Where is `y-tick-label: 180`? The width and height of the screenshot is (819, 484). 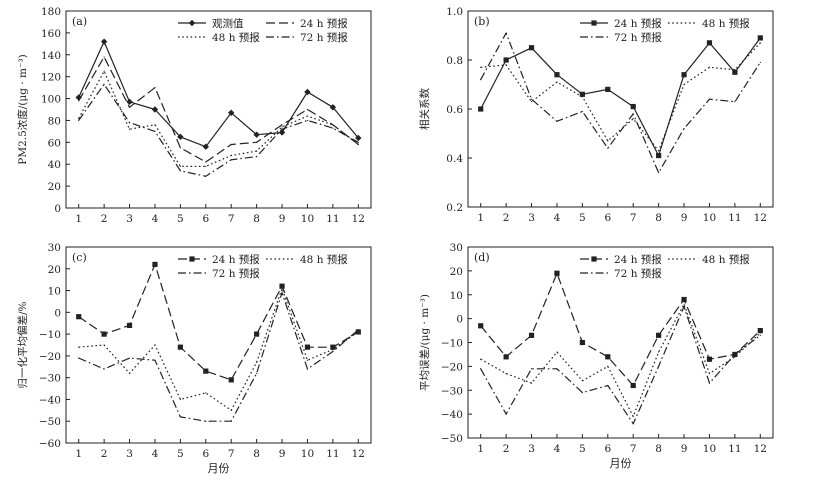
y-tick-label: 180 is located at coordinates (51, 12).